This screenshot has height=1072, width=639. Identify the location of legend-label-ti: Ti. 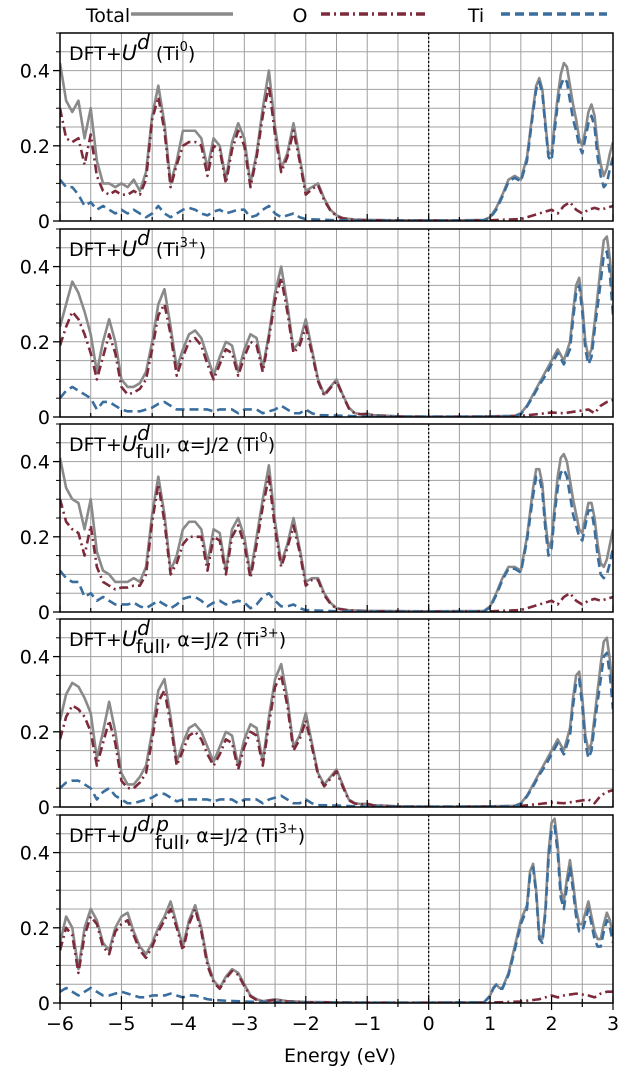
(475, 16).